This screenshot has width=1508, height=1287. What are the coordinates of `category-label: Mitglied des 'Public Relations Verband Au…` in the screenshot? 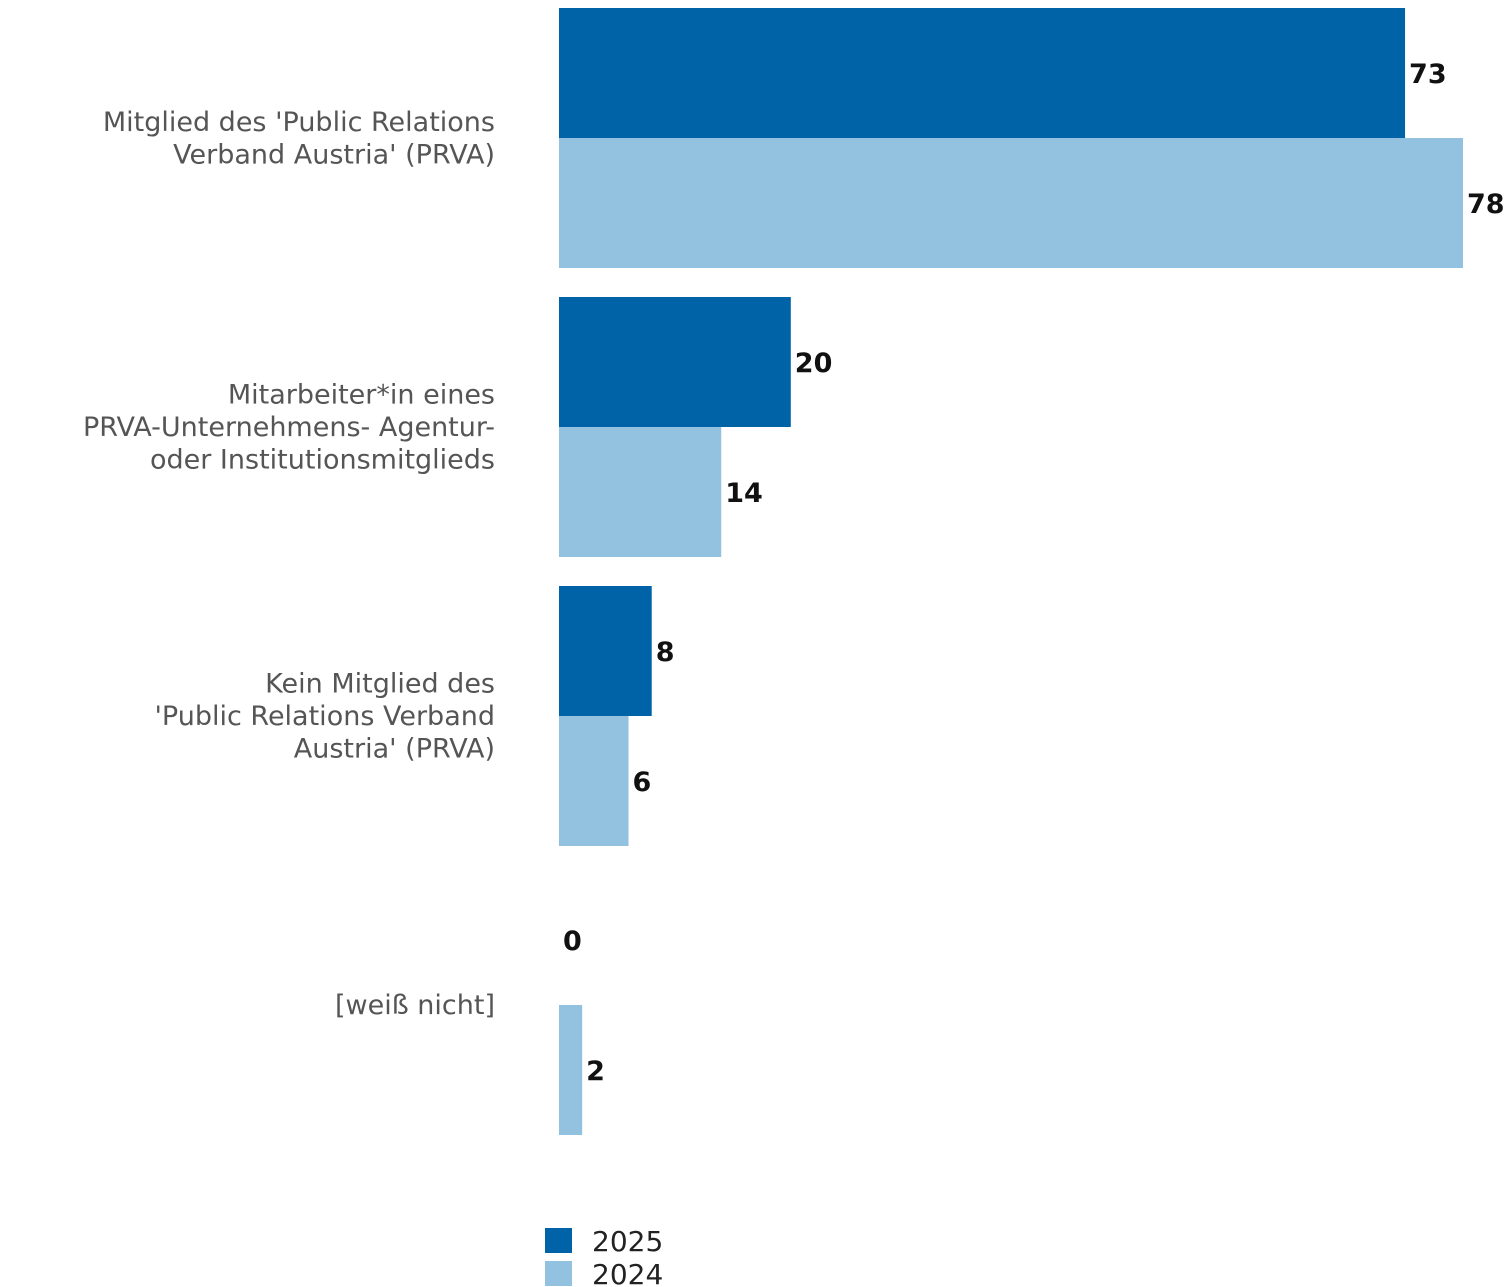 It's located at (299, 139).